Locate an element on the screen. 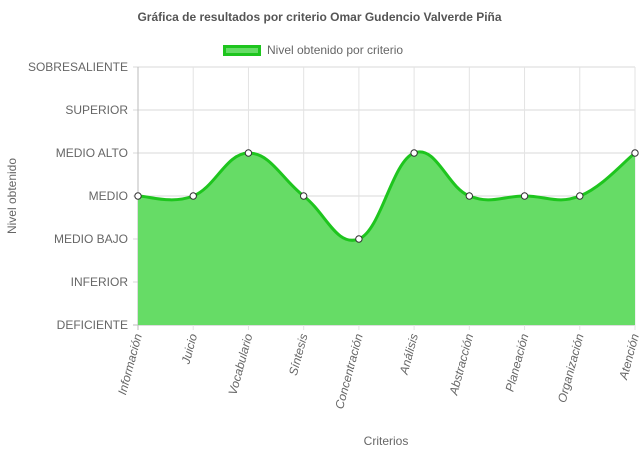 The image size is (639, 452). x-tick-label: Vocabulario is located at coordinates (241, 364).